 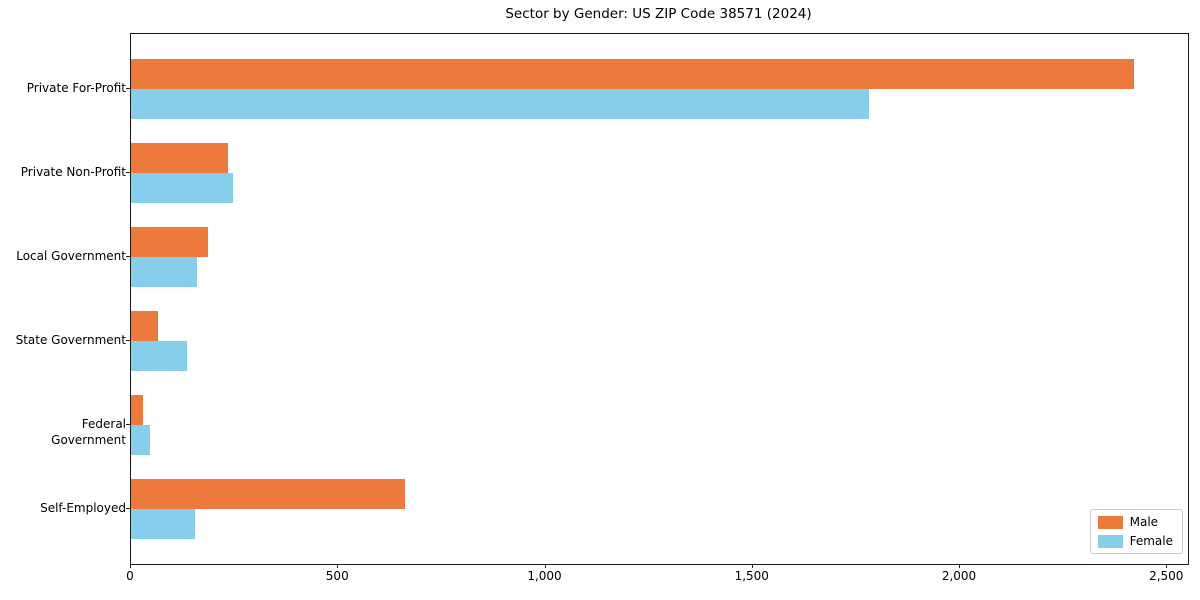 I want to click on xtick-label-2: 1,000, so click(x=544, y=576).